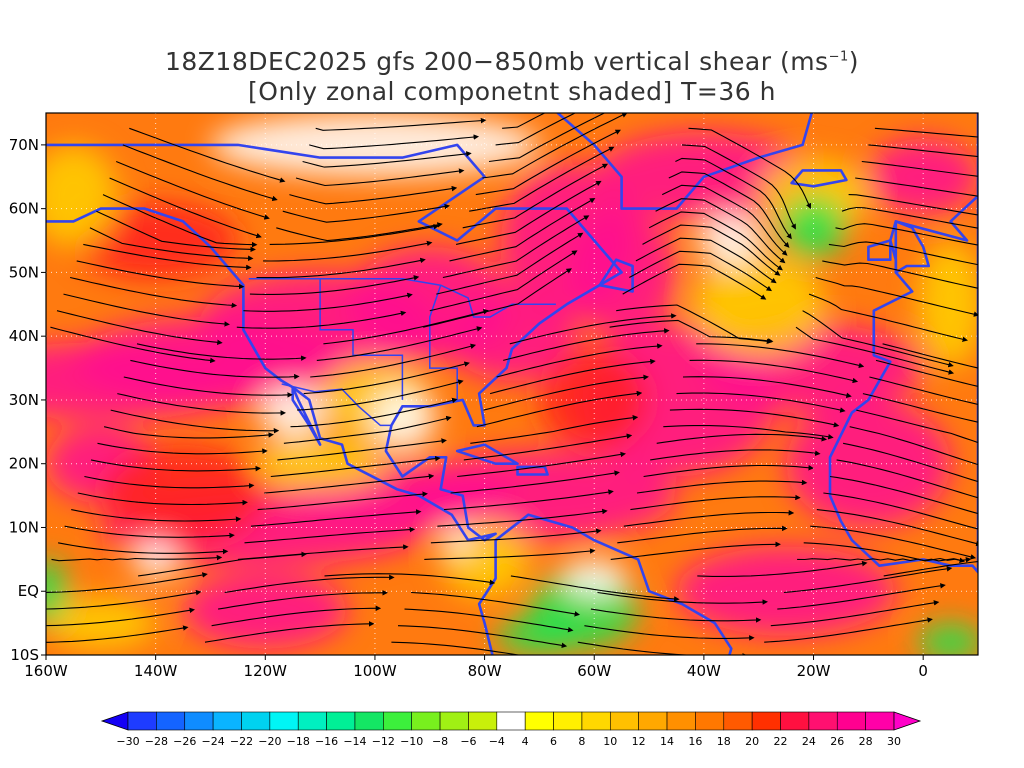 The image size is (1024, 768). Describe the element at coordinates (24, 464) in the screenshot. I see `lat-tick-label: 20N` at that location.